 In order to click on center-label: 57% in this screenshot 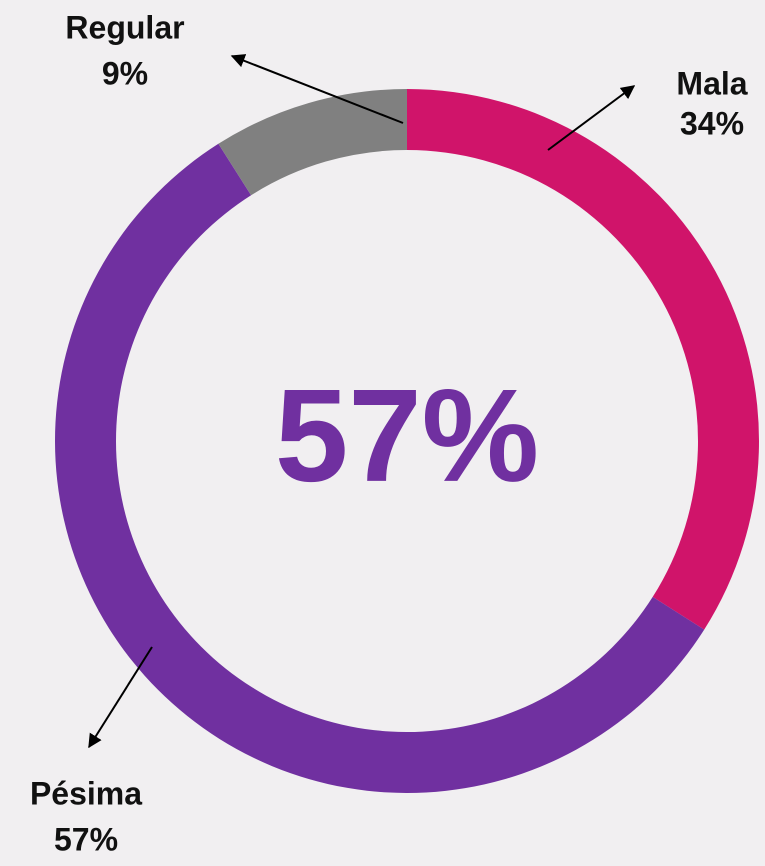, I will do `click(407, 435)`.